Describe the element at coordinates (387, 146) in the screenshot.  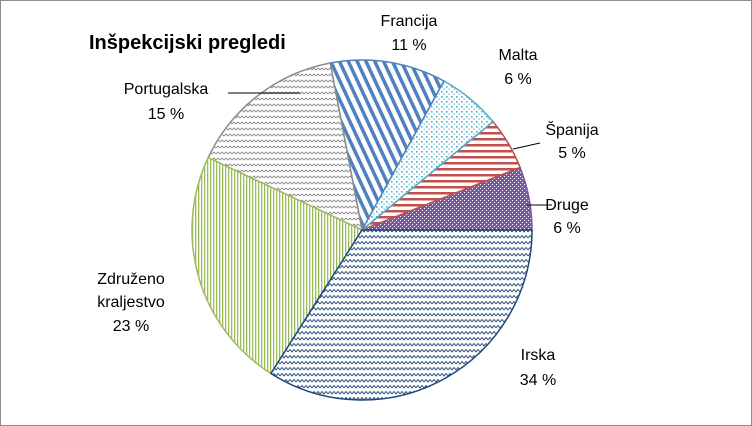
I see `slice-francija` at that location.